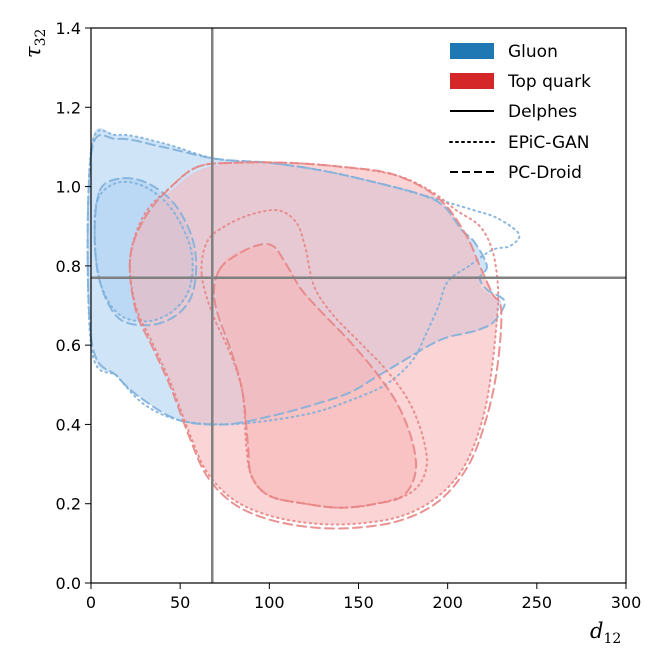 The height and width of the screenshot is (664, 664). Describe the element at coordinates (472, 51) in the screenshot. I see `legend-swatch-gluon` at that location.